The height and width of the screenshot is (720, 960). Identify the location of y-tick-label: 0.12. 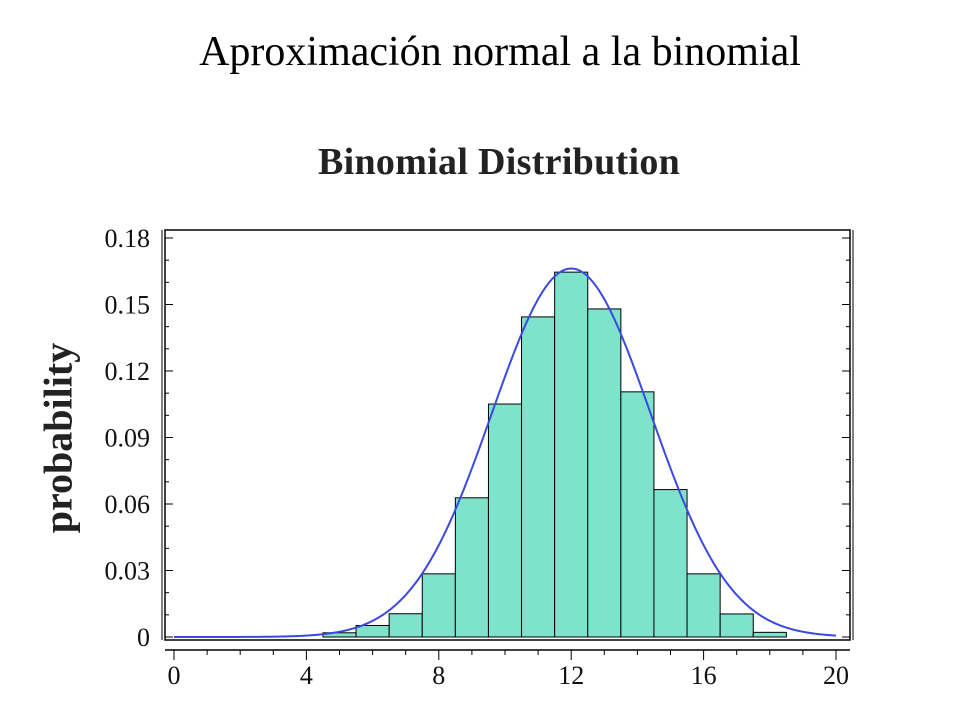
(128, 371).